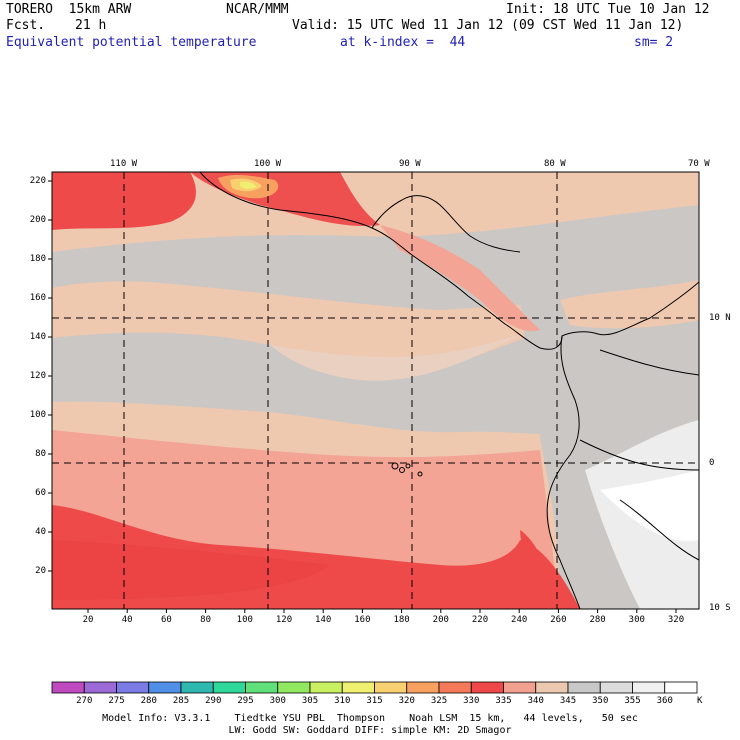 Image resolution: width=740 pixels, height=740 pixels. What do you see at coordinates (69, 9) in the screenshot?
I see `model-title: TORERO 15km ARW` at bounding box center [69, 9].